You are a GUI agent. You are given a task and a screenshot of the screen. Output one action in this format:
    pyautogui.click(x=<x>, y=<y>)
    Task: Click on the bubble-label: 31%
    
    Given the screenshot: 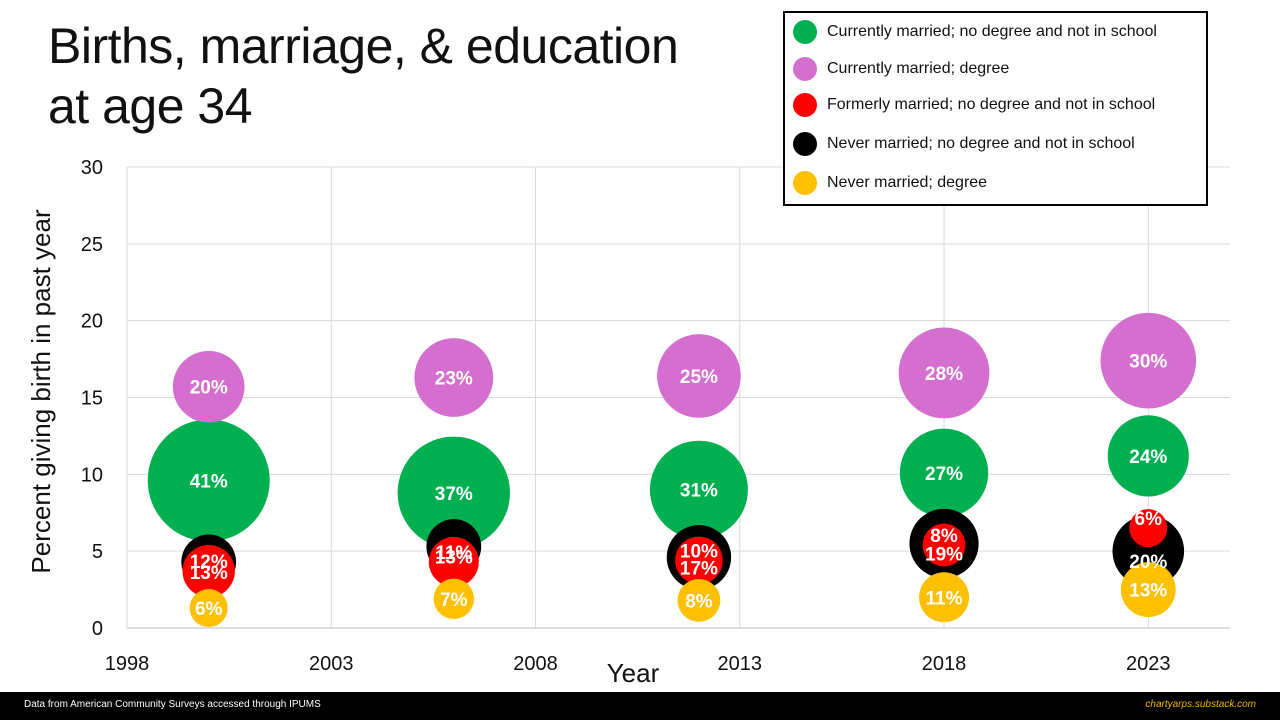 What is the action you would take?
    pyautogui.click(x=699, y=491)
    